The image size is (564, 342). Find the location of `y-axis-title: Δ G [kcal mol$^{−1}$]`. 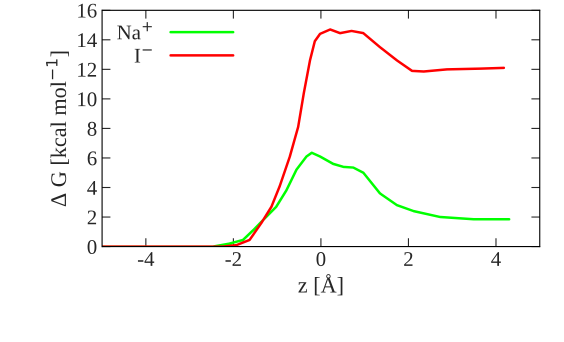

y-axis-title: Δ G [kcal mol$^{−1}$] is located at coordinates (57, 129).